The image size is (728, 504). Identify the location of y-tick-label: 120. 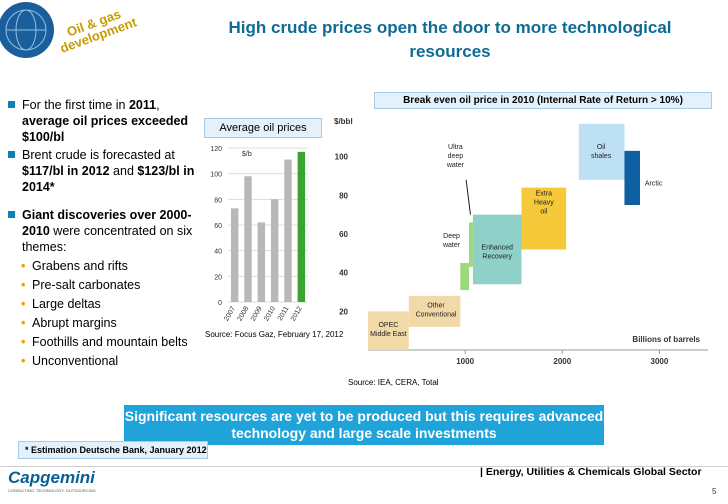
(216, 149).